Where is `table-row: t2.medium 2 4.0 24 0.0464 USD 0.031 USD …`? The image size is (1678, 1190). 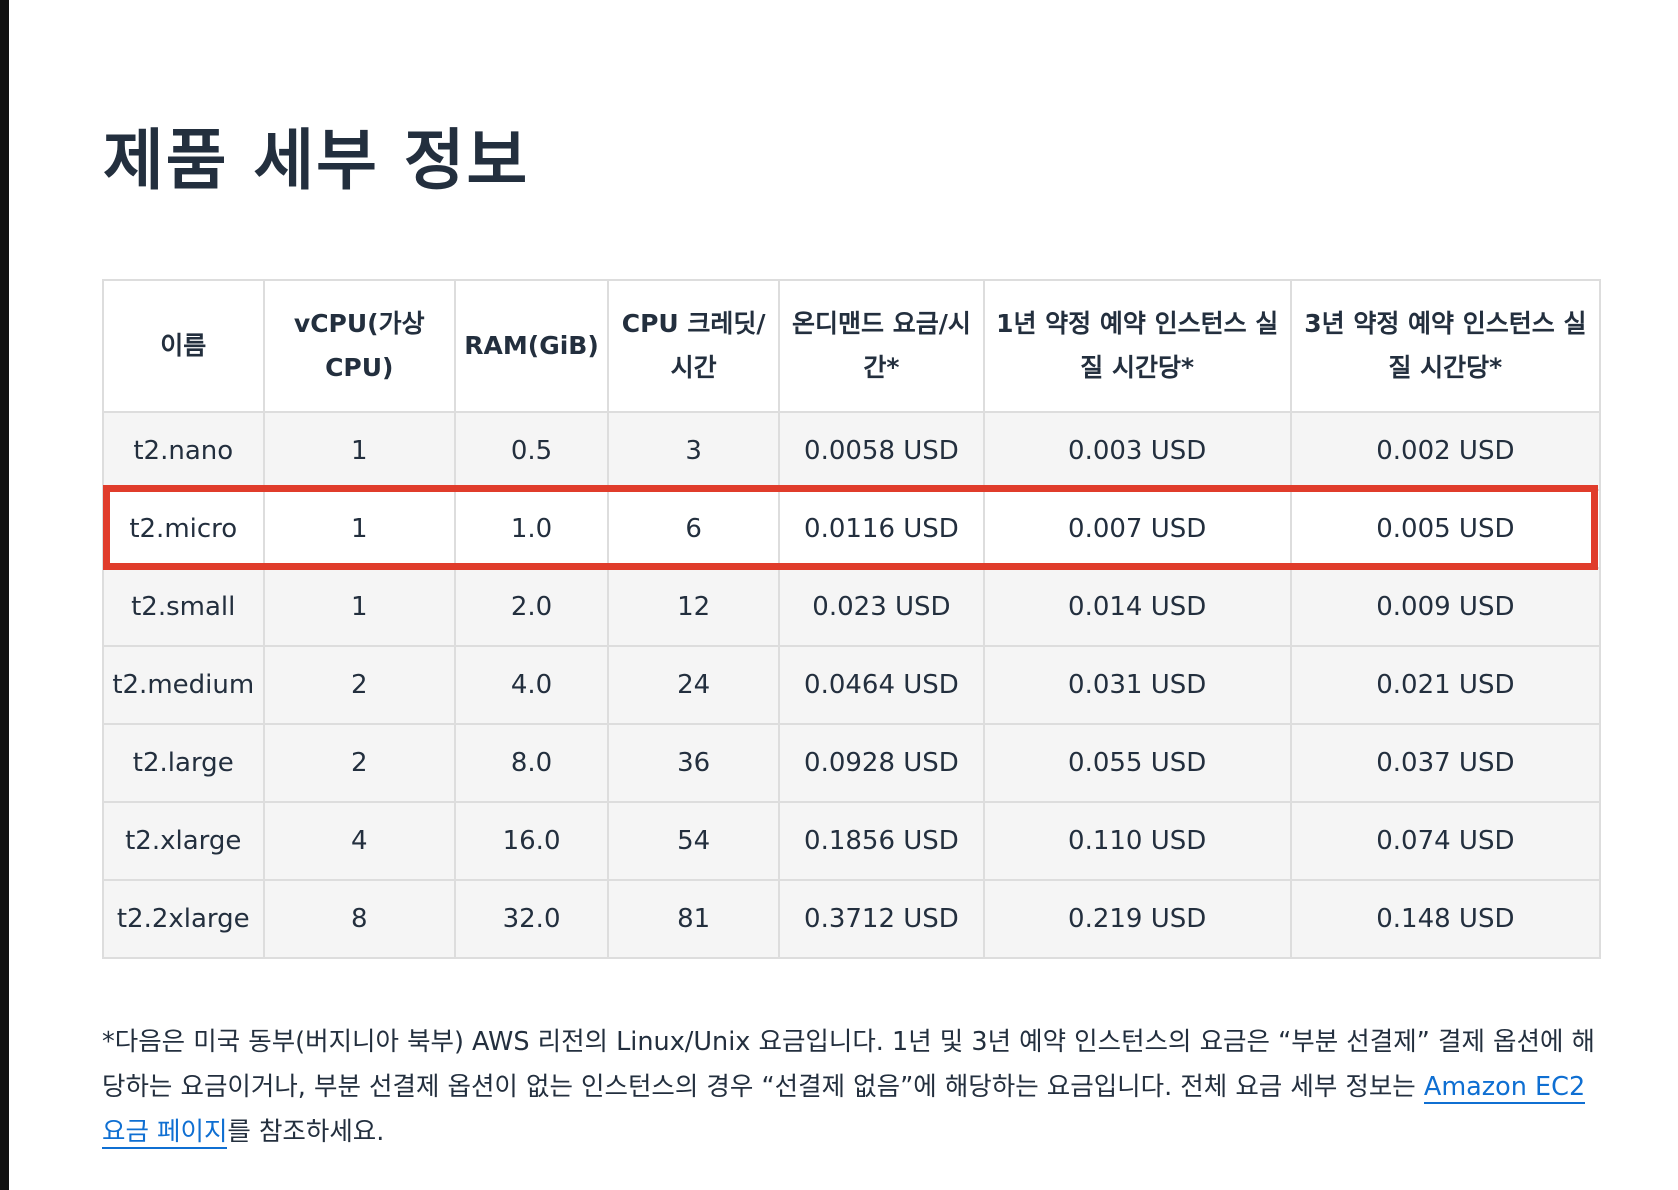
table-row: t2.medium 2 4.0 24 0.0464 USD 0.031 USD … is located at coordinates (852, 685).